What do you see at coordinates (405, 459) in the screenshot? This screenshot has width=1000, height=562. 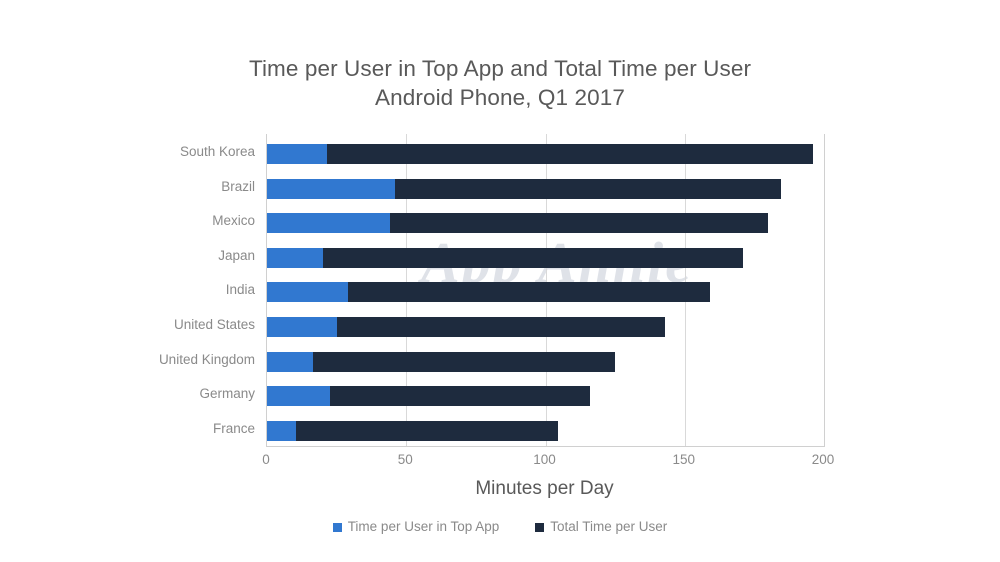 I see `x-tick-50: 50` at bounding box center [405, 459].